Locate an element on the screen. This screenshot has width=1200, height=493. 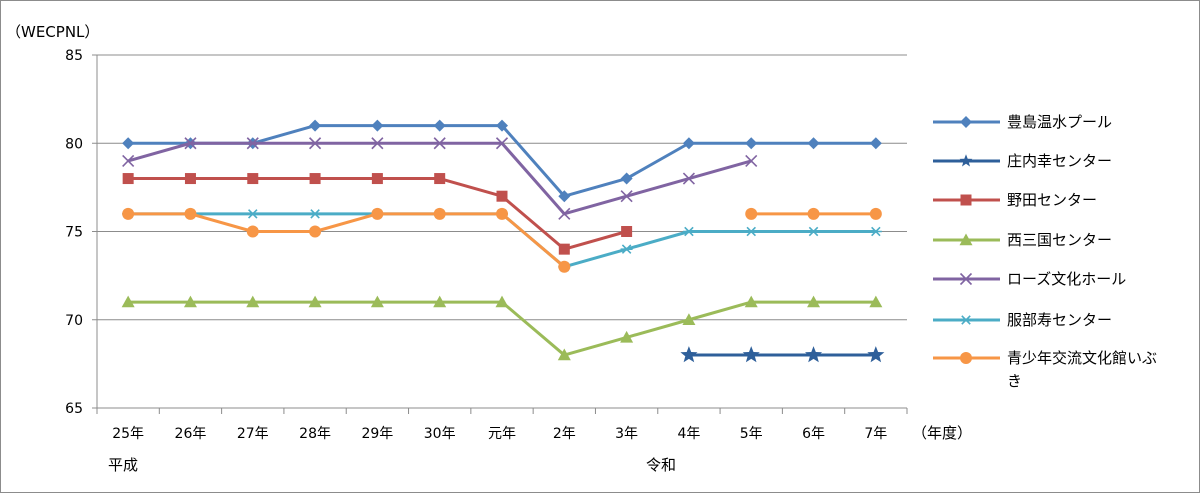
x-tick-label: 2年 is located at coordinates (564, 434).